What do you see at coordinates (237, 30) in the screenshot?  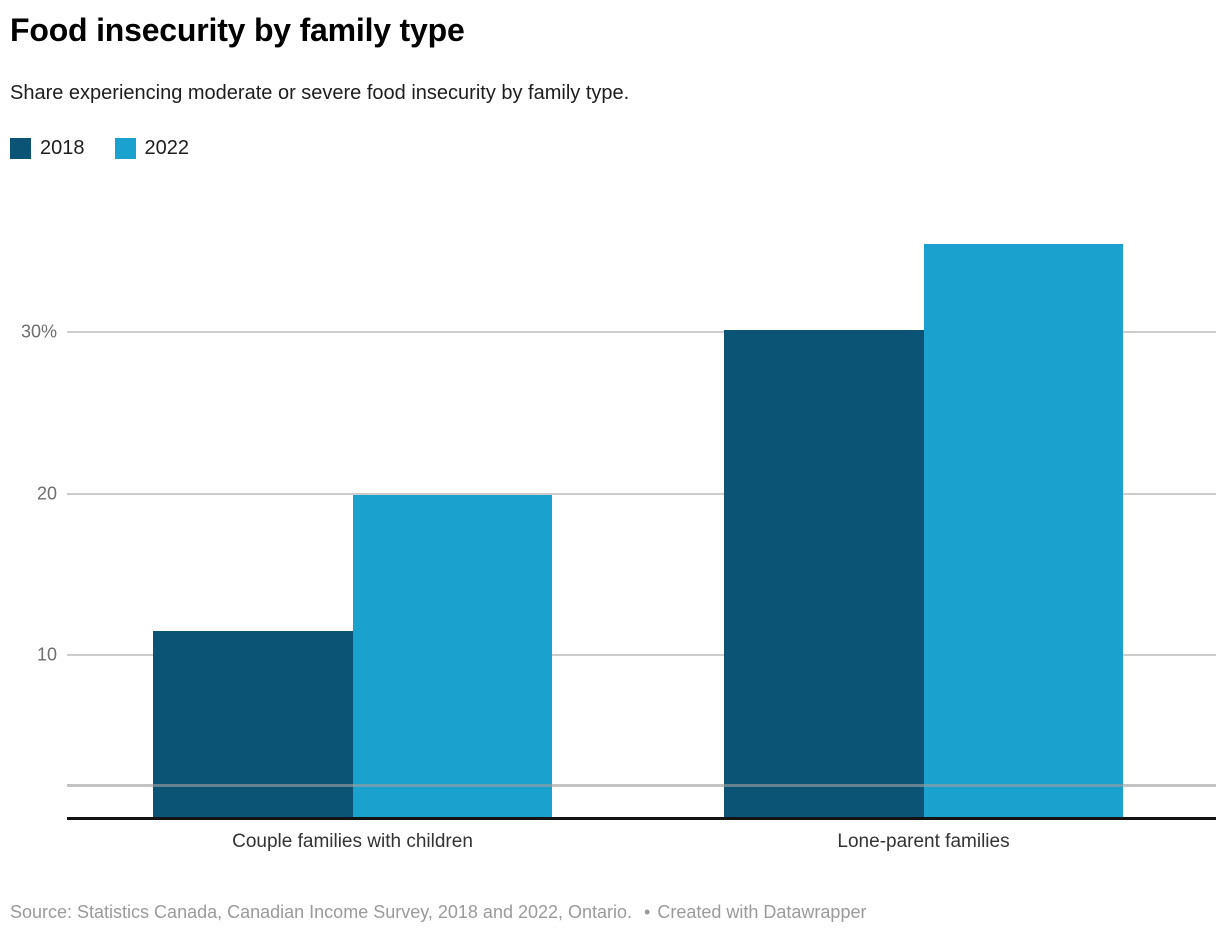 I see `chart-title: Food insecurity by family type` at bounding box center [237, 30].